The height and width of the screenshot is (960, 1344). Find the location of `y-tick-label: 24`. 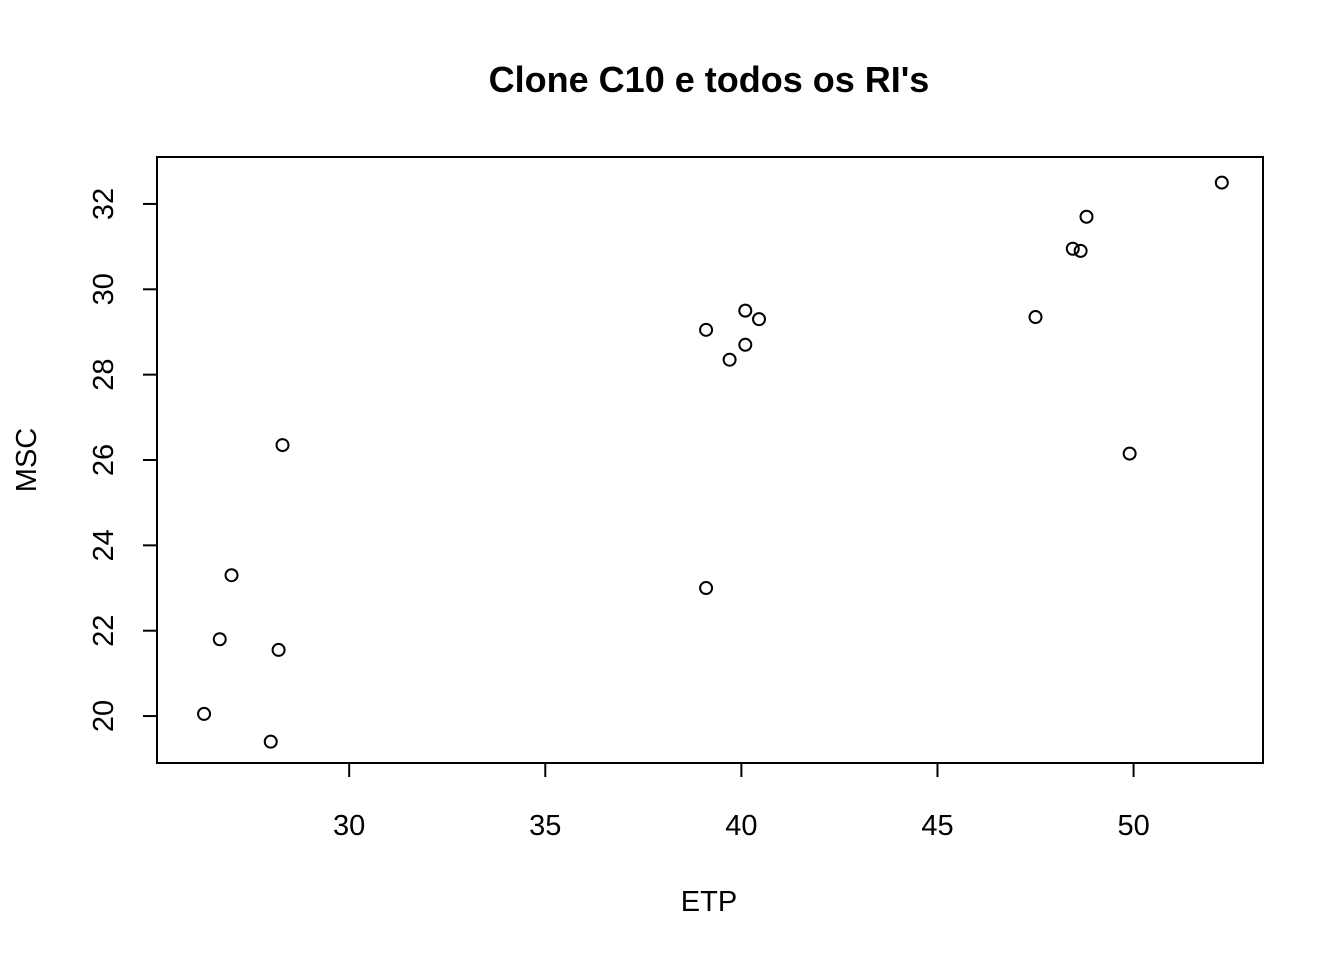

y-tick-label: 24 is located at coordinates (104, 545).